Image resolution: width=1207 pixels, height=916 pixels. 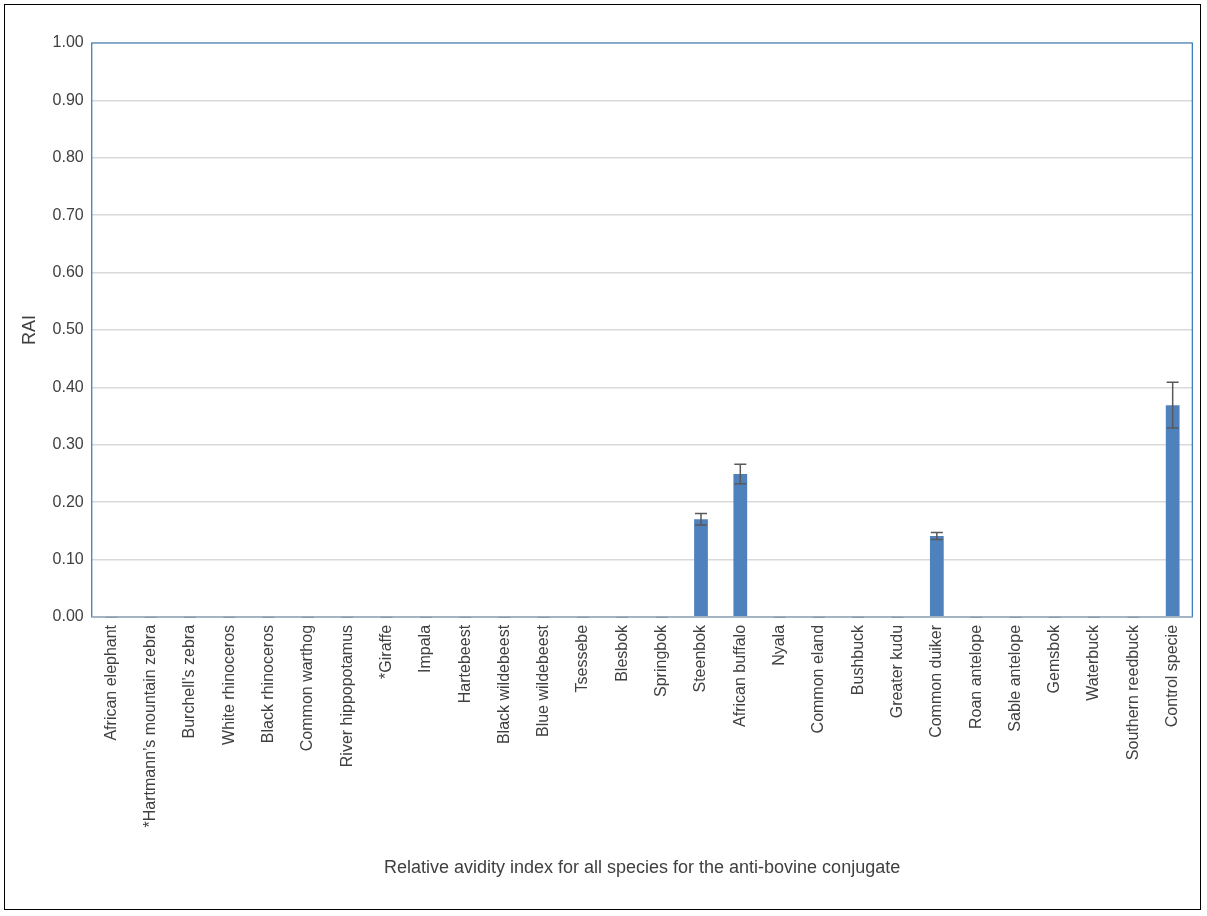 I want to click on x-tick-label: Bushbuck, so click(x=857, y=659).